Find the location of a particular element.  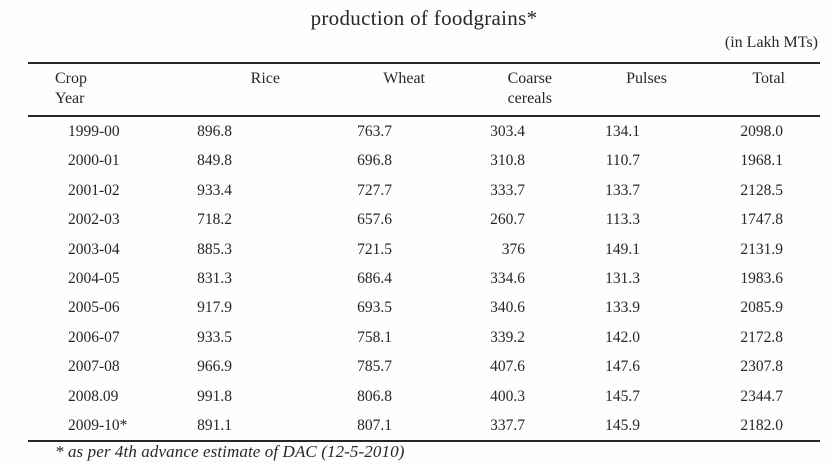

cell-wheat: 696.8 is located at coordinates (374, 161).